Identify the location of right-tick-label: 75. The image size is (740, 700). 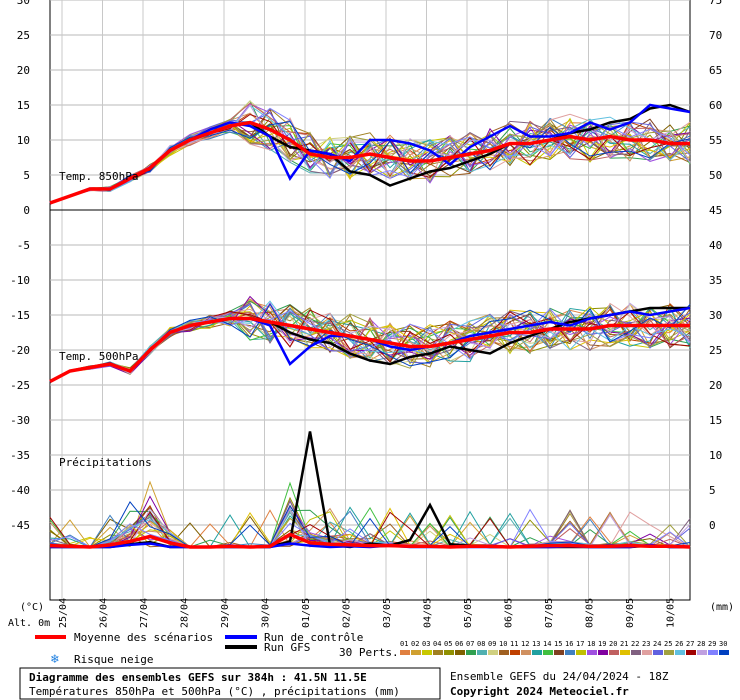
(715, 3).